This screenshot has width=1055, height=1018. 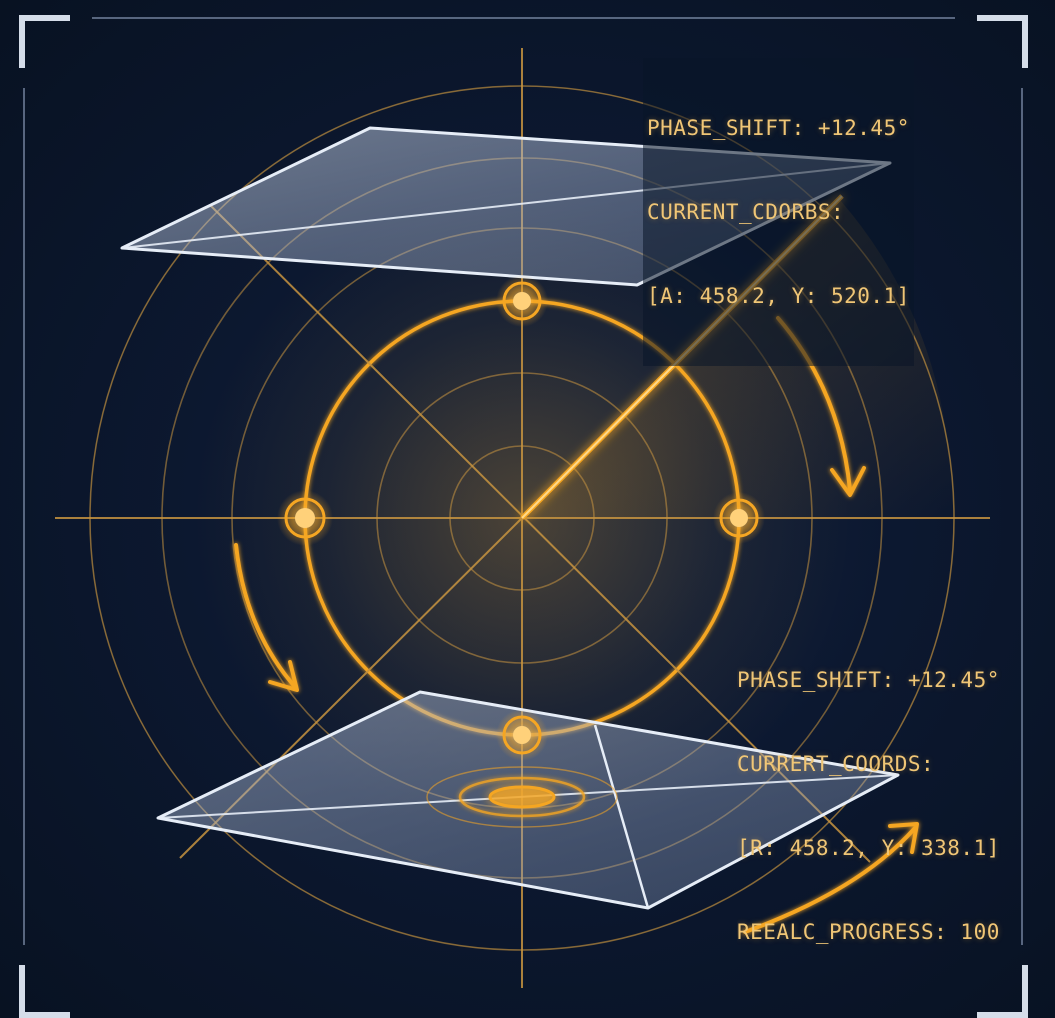 I want to click on coords-label: CURRERT_COORDS:, so click(x=836, y=764).